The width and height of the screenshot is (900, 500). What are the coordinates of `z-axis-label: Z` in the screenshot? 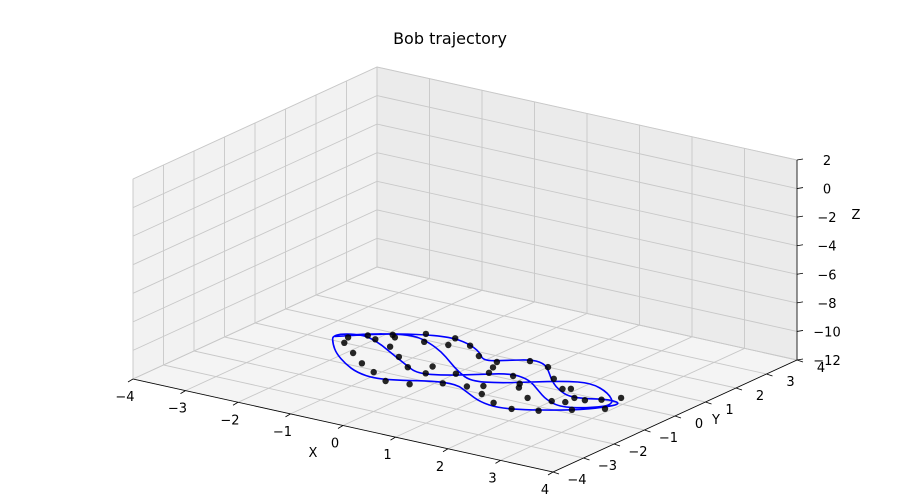 It's located at (856, 215).